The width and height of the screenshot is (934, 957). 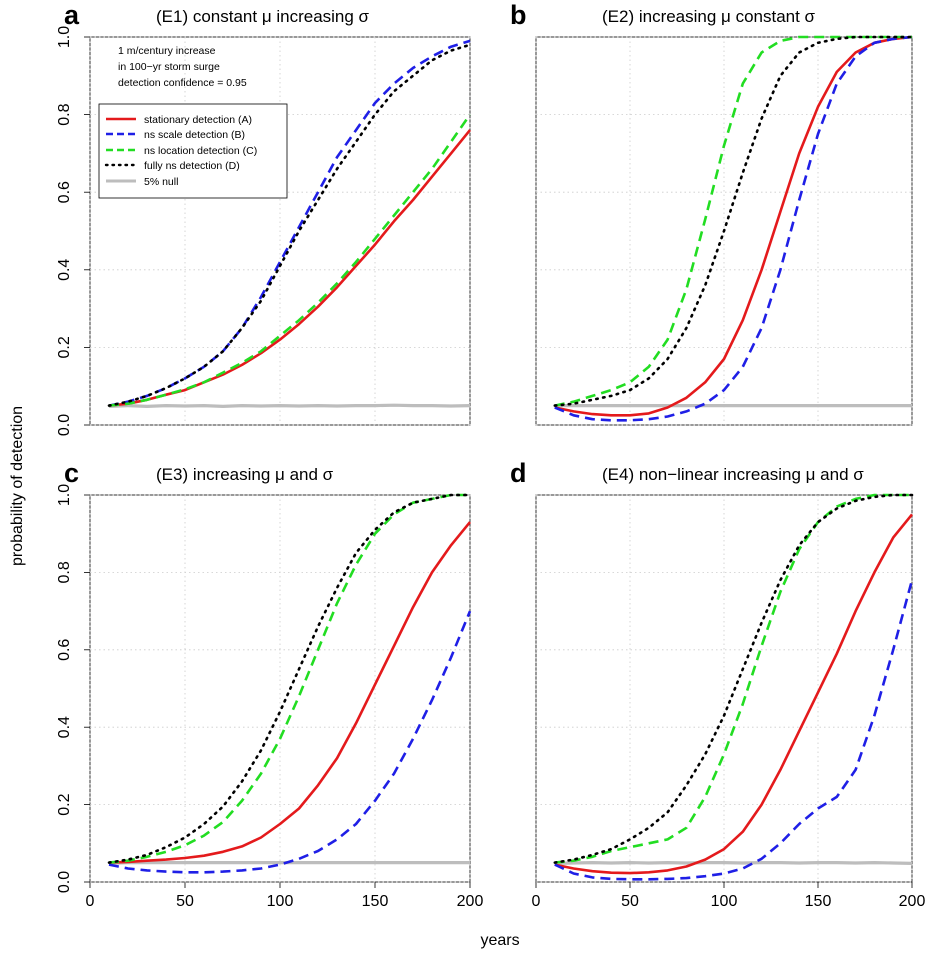 What do you see at coordinates (709, 16) in the screenshot?
I see `panel-title: (E2) increasing μ constant σ` at bounding box center [709, 16].